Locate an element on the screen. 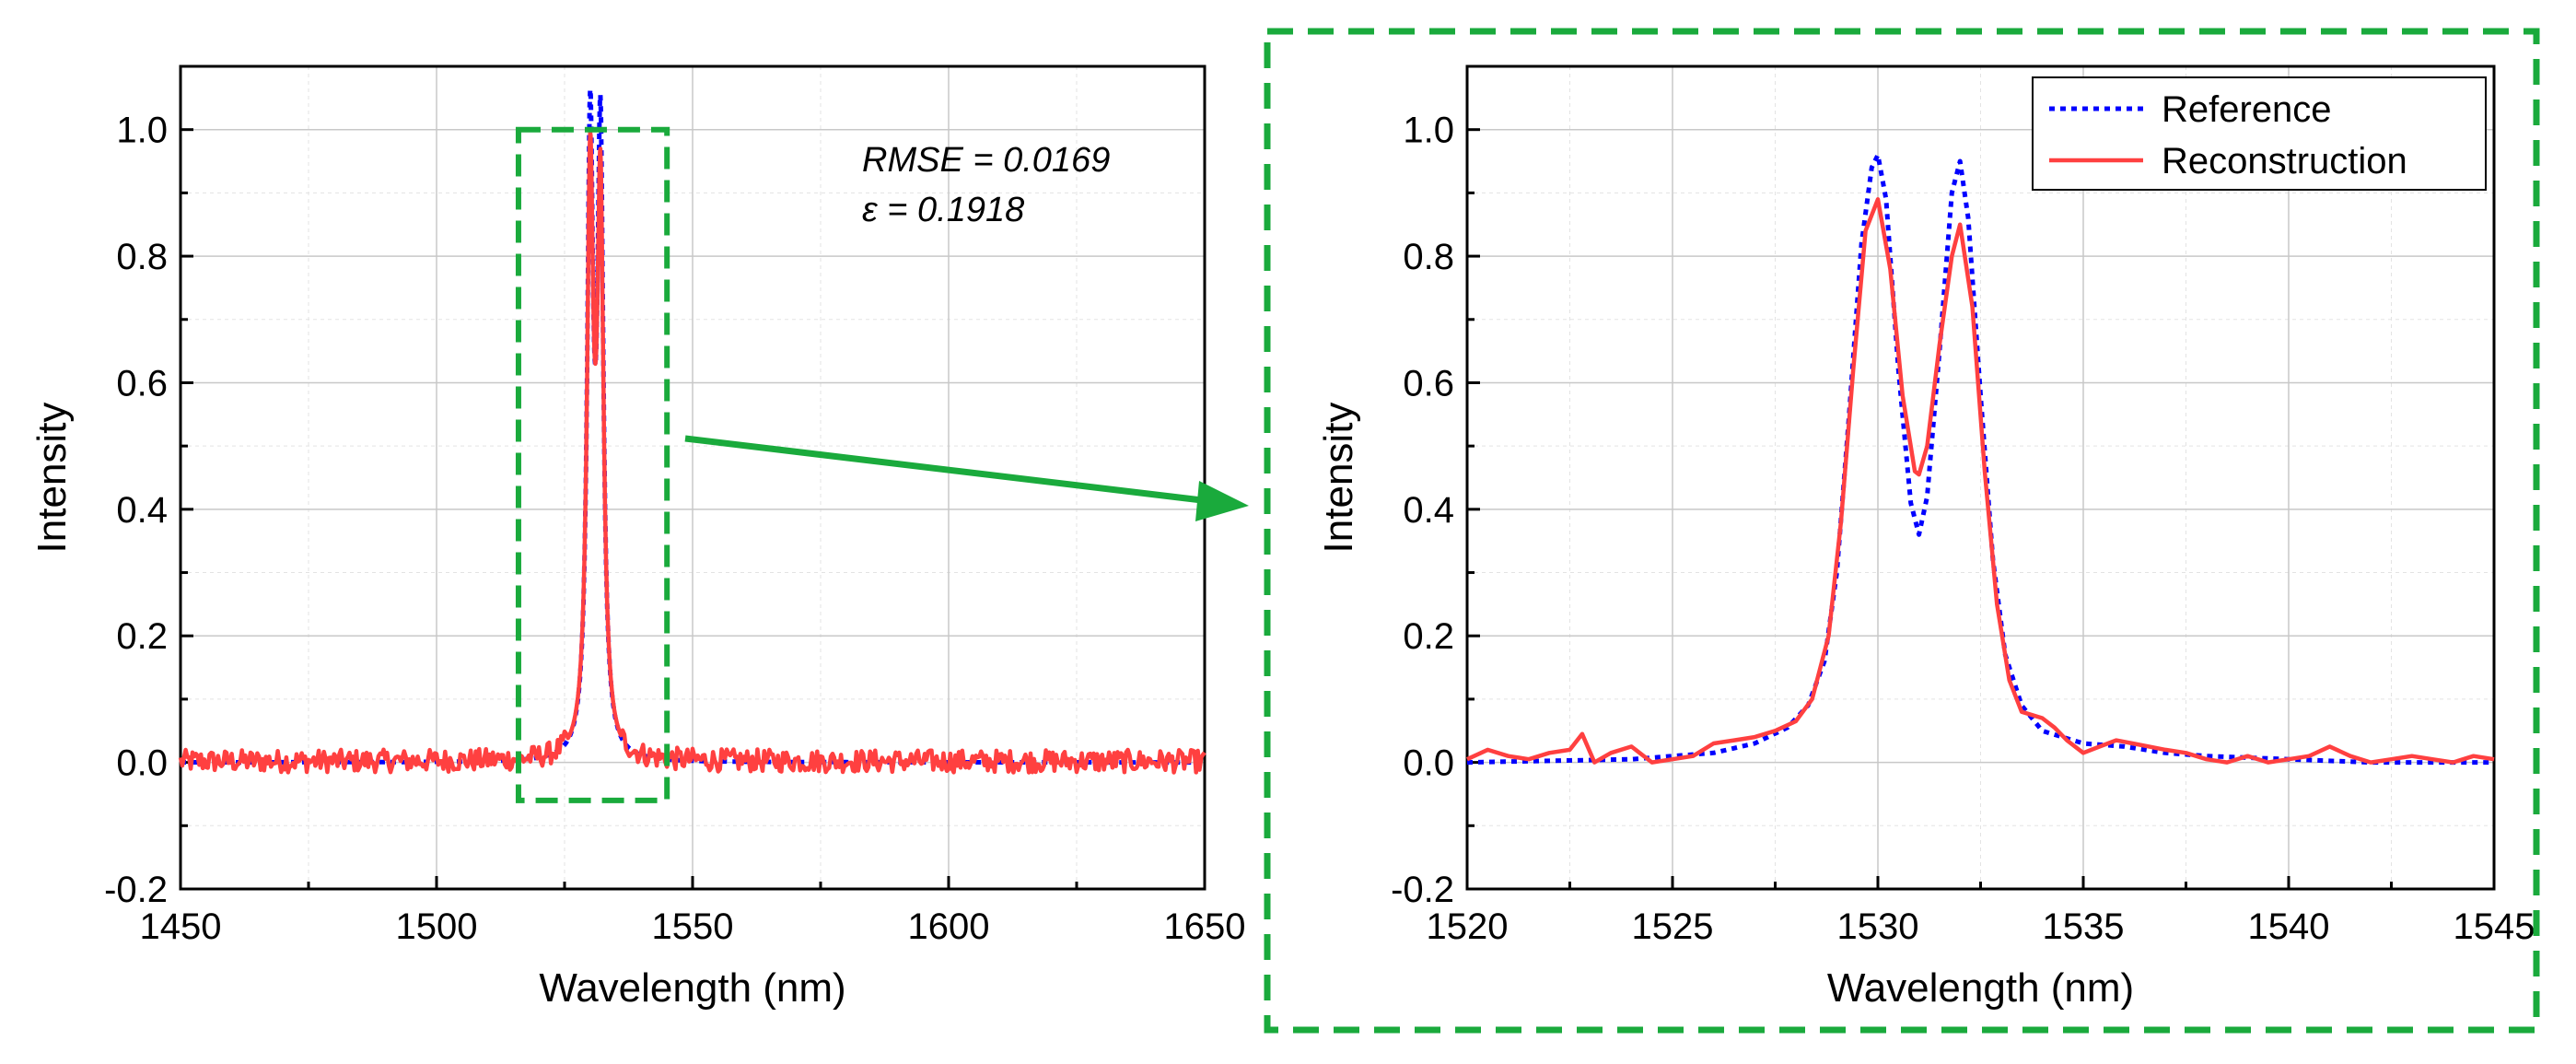  arrow-head is located at coordinates (1222, 501).